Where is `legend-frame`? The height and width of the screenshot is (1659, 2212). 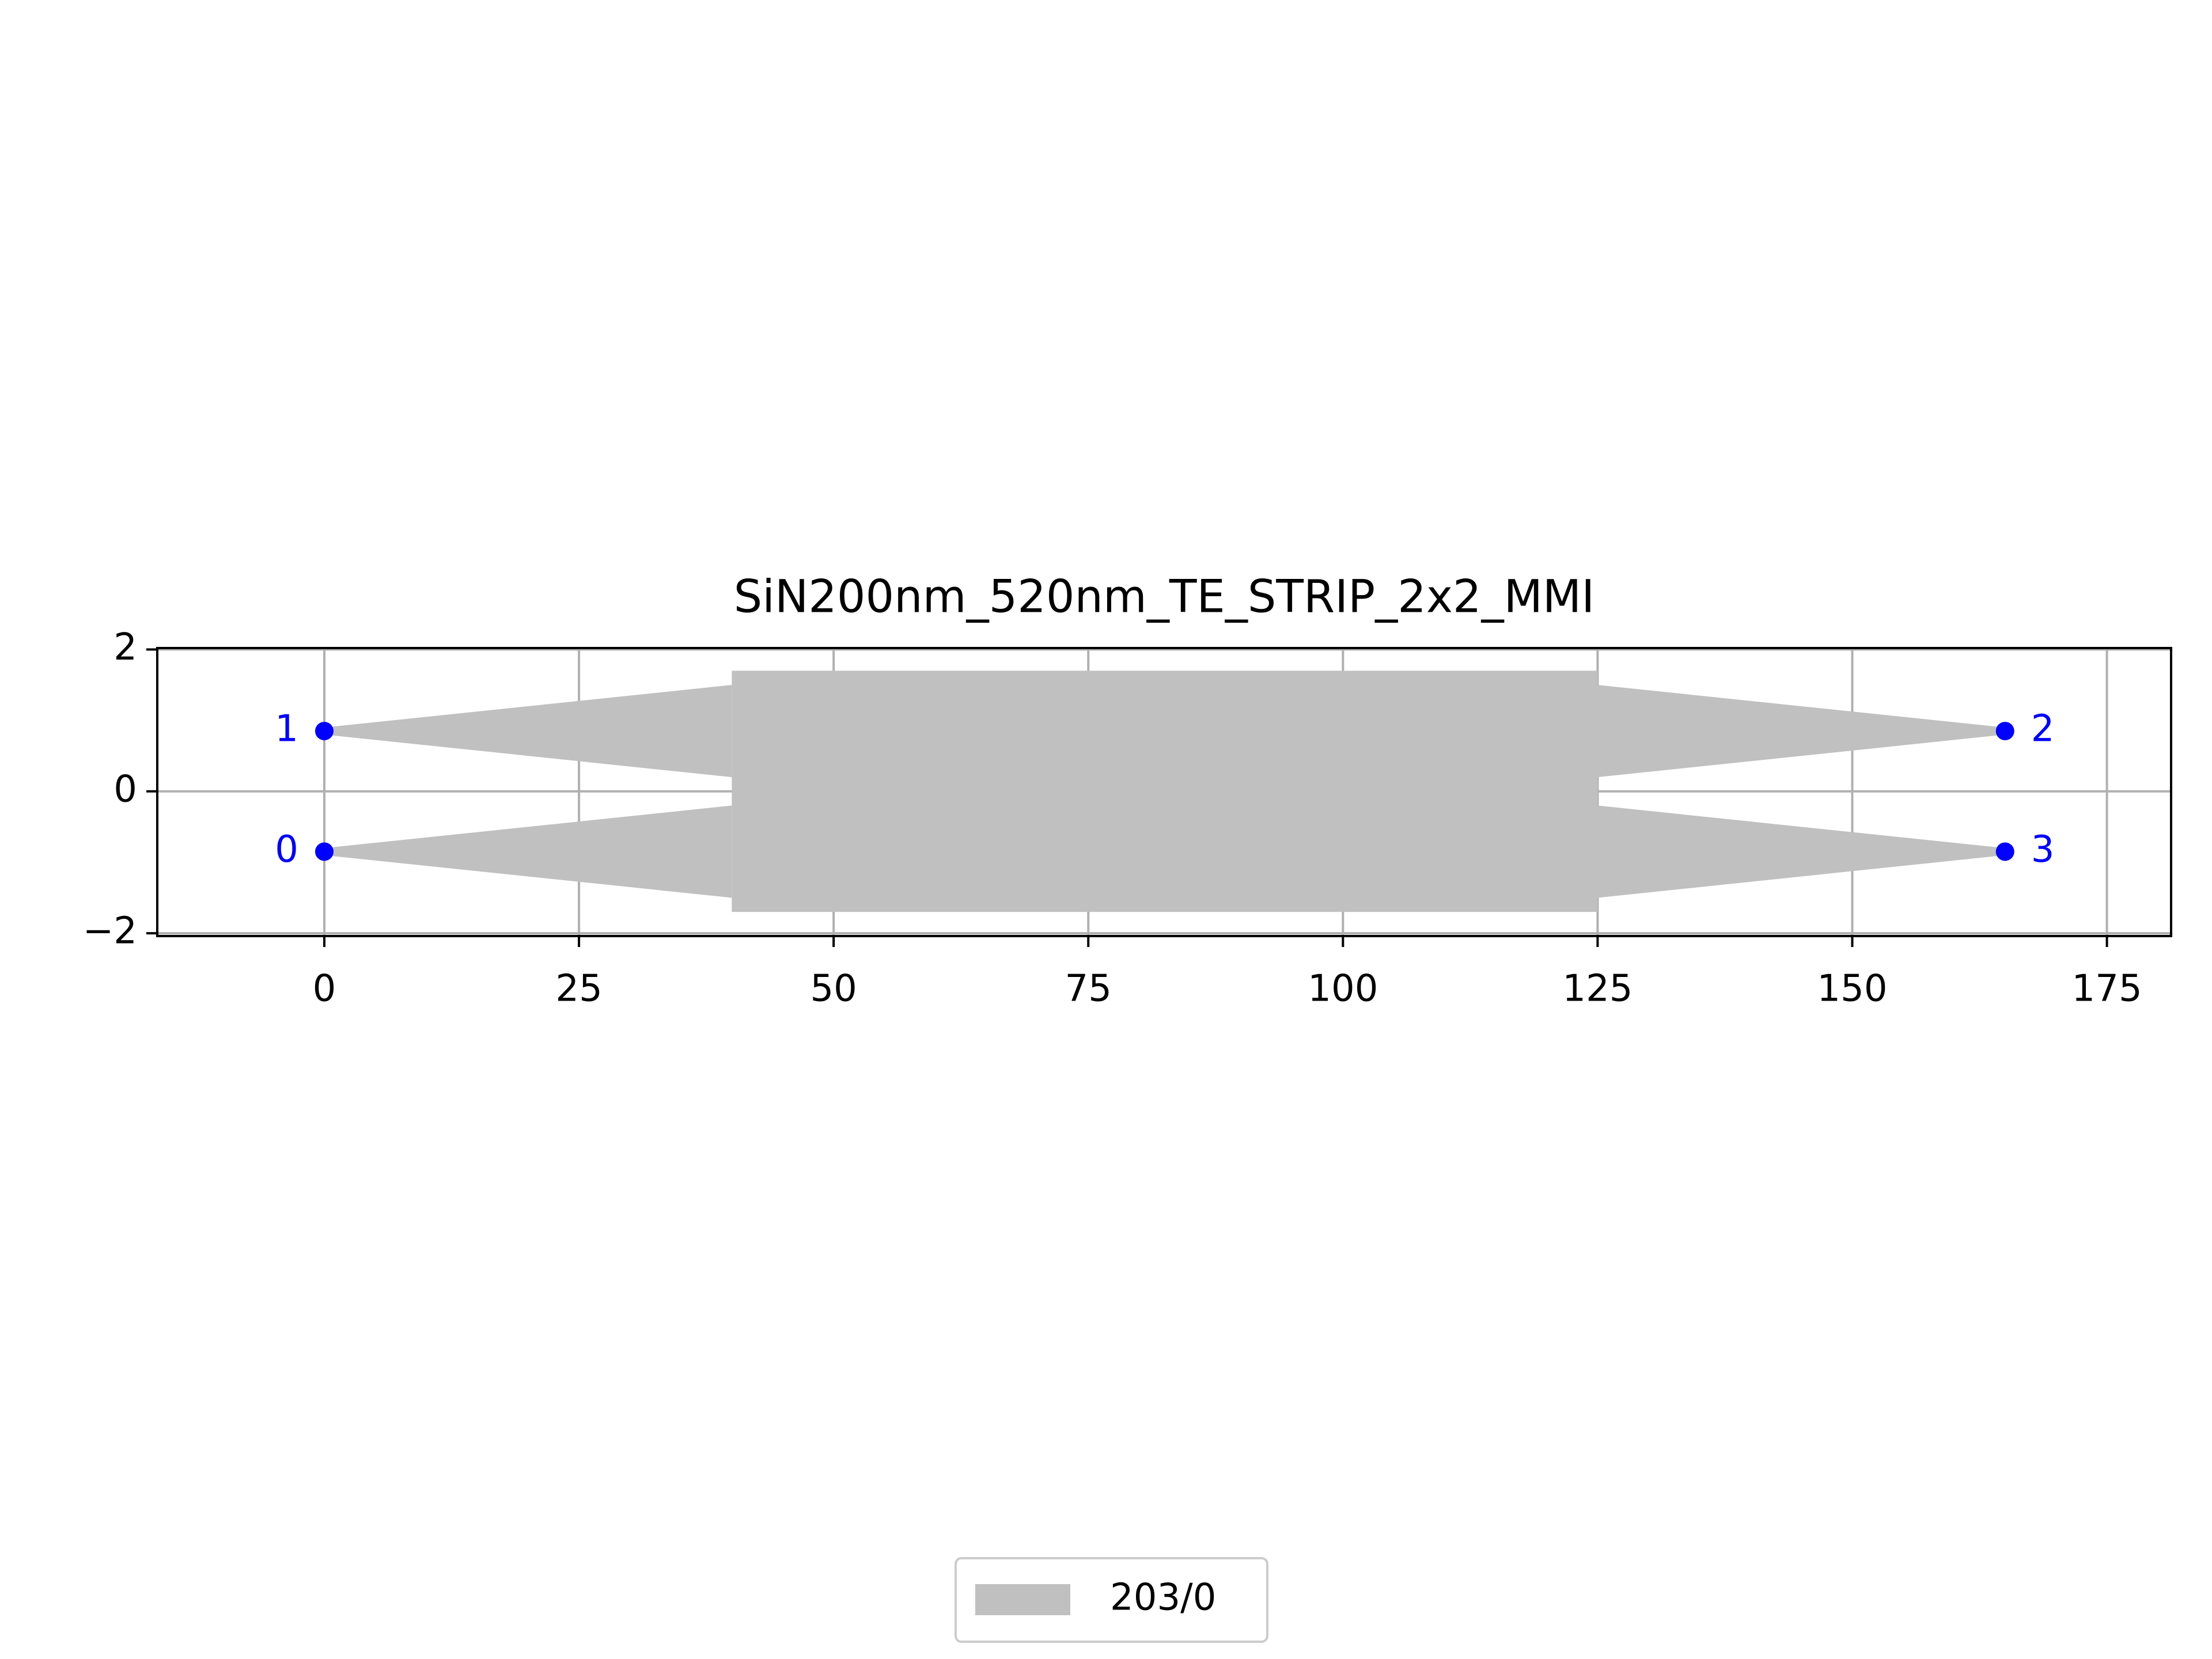 legend-frame is located at coordinates (1111, 1600).